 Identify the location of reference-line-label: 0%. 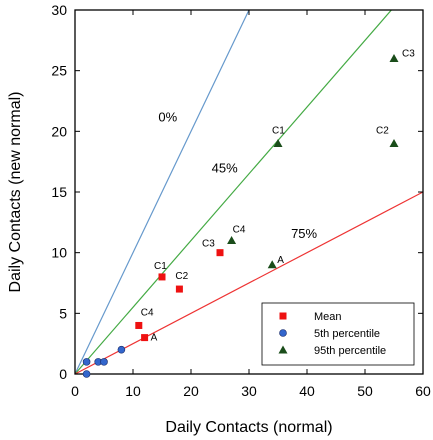
(167, 117).